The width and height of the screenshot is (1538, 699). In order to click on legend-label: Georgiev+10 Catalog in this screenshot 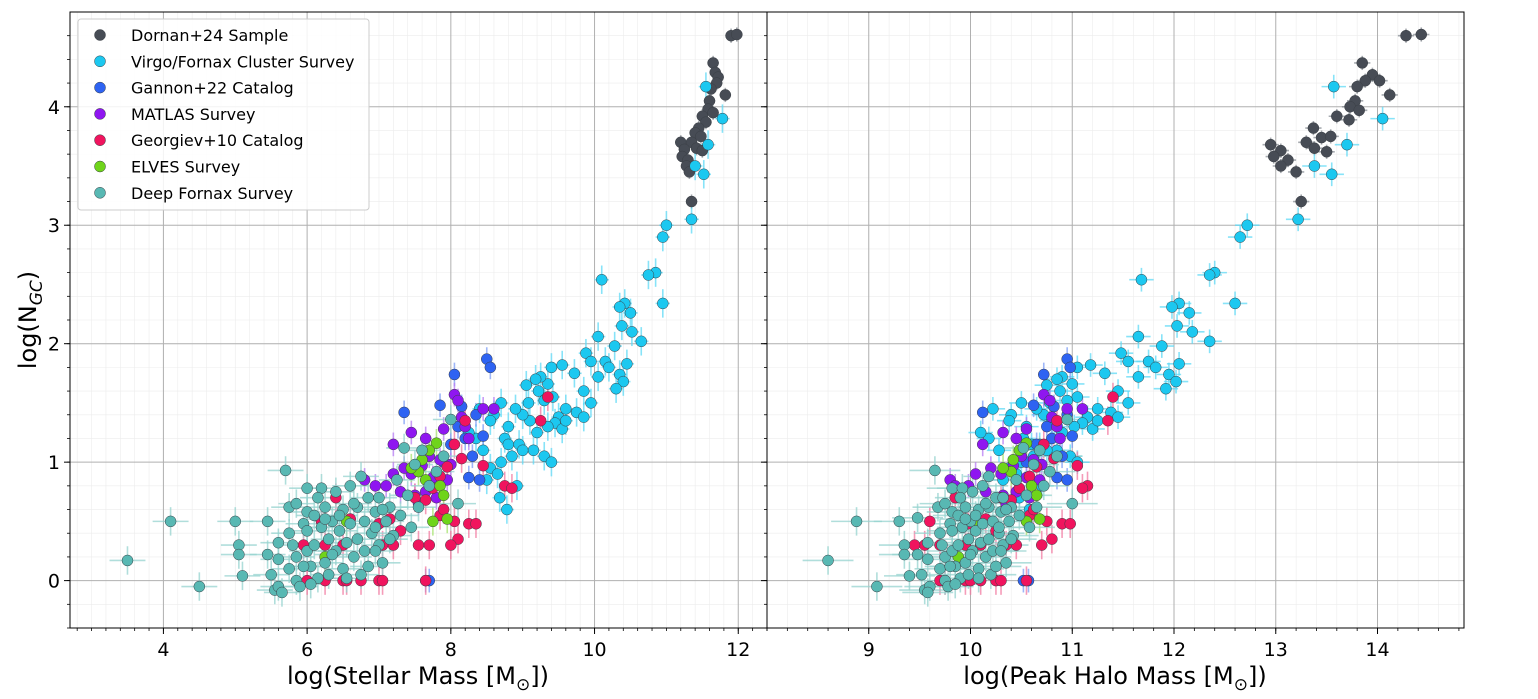, I will do `click(217, 140)`.